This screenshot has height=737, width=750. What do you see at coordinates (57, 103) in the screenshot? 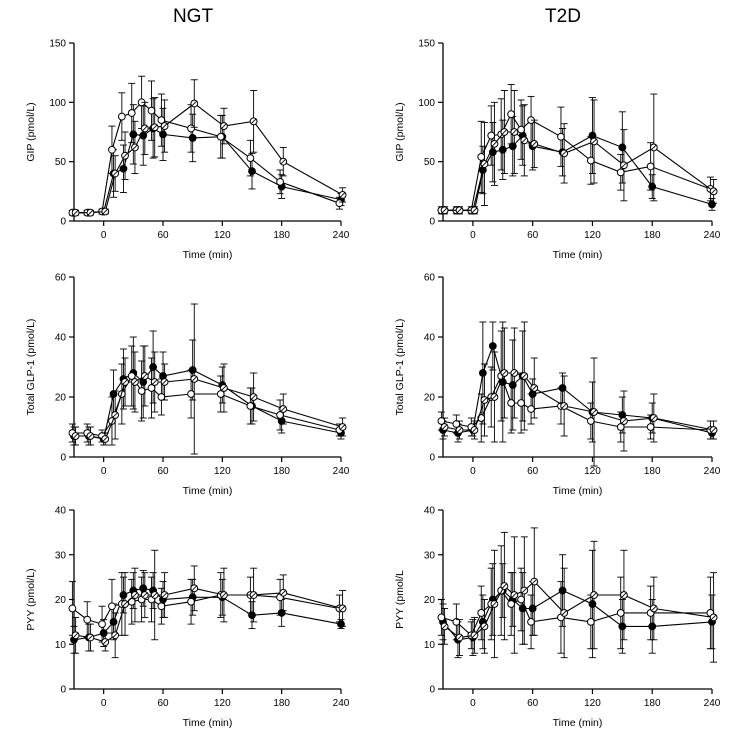
I see `y-tick-label: 100` at bounding box center [57, 103].